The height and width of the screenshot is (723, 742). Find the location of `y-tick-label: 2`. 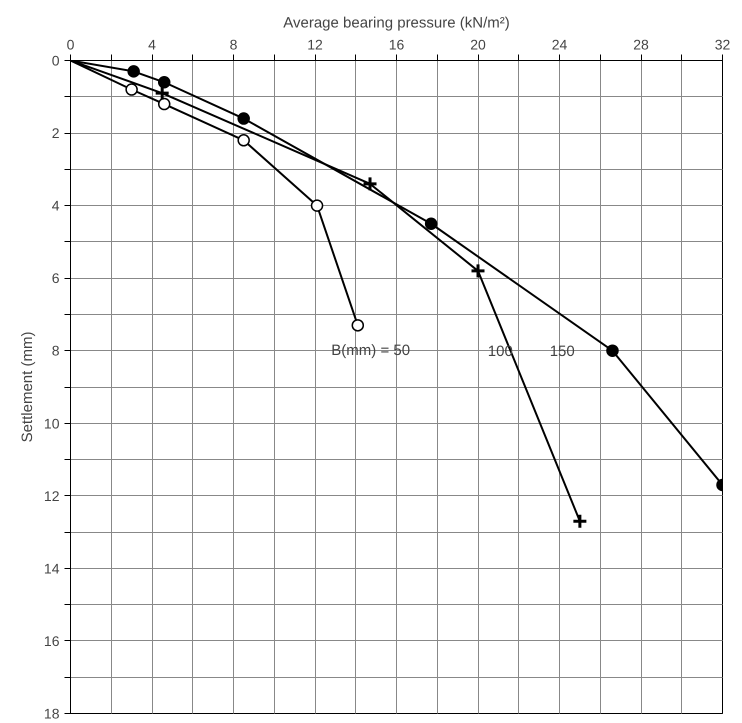

y-tick-label: 2 is located at coordinates (56, 133).